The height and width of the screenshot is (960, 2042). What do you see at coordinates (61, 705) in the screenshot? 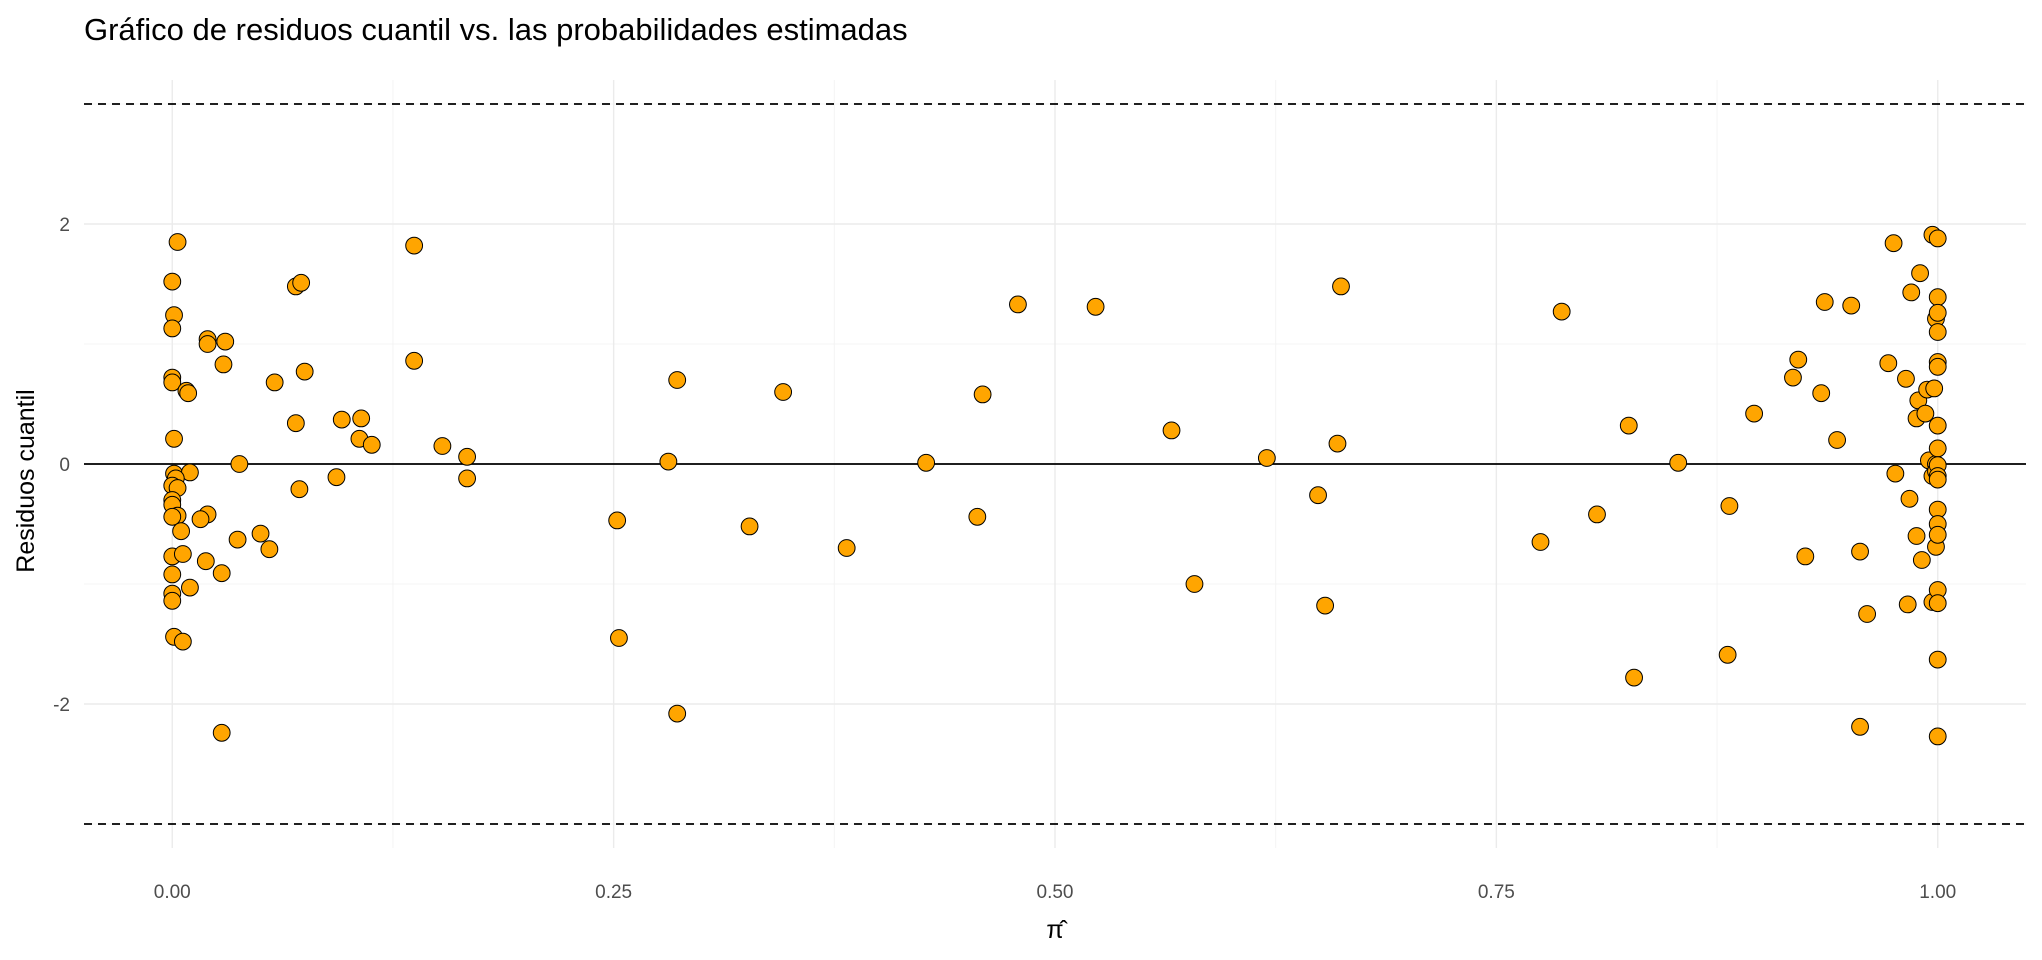
I see `y-tick-label: -2` at bounding box center [61, 705].